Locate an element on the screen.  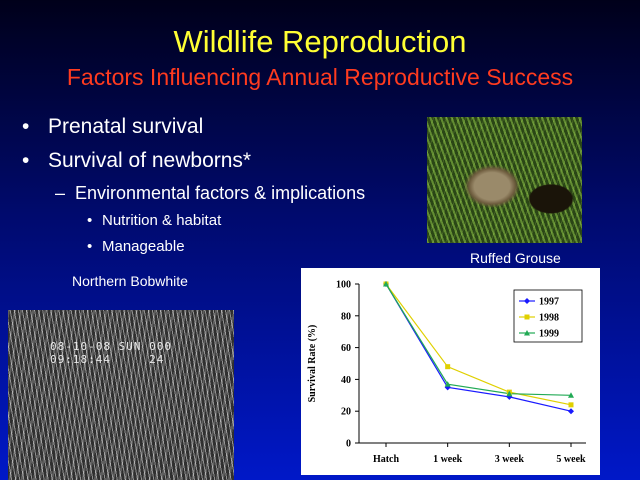
series-line-1997 is located at coordinates (478, 347).